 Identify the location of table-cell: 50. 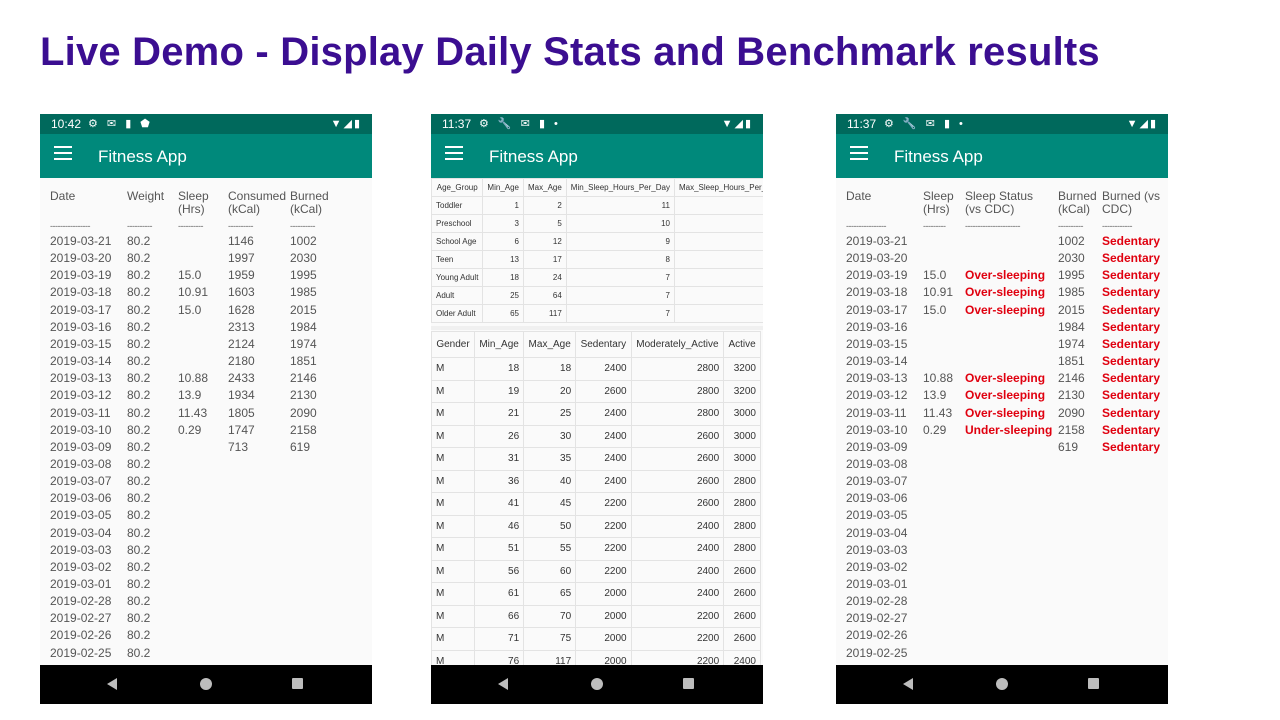
(550, 526).